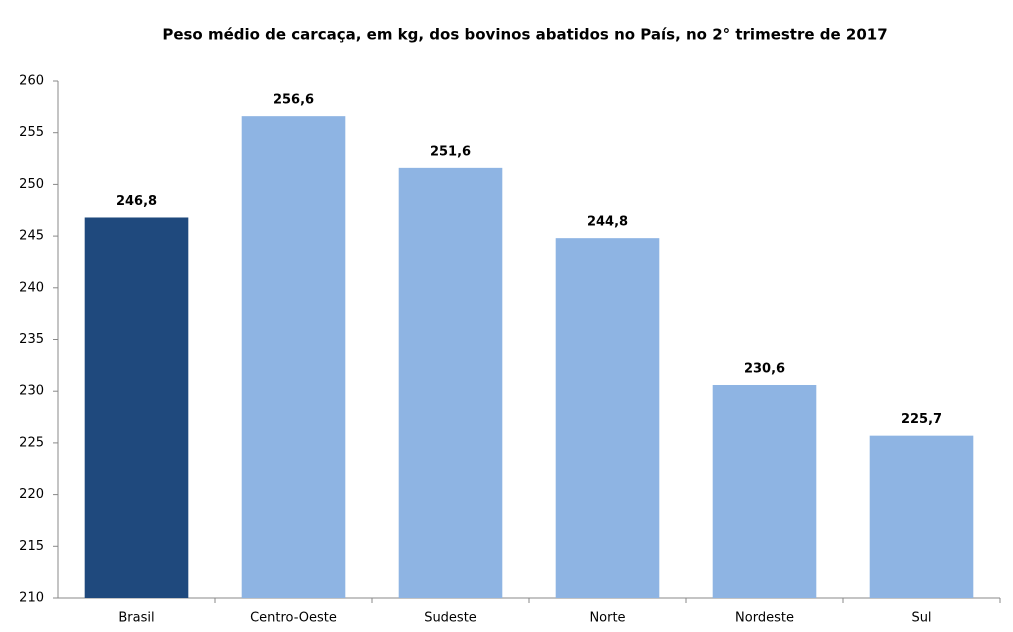  What do you see at coordinates (31, 546) in the screenshot?
I see `y-tick-label: 215` at bounding box center [31, 546].